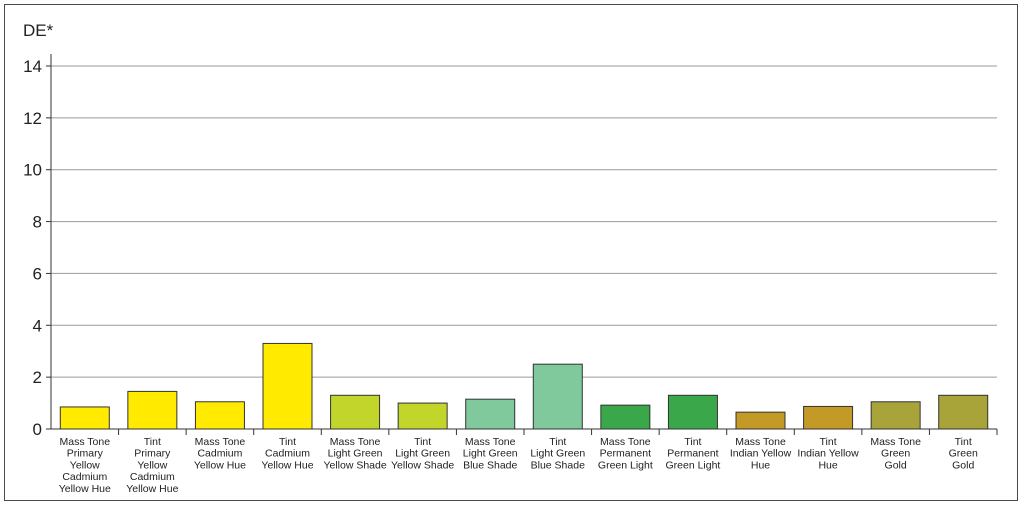  I want to click on x-category-label: Tint Permanent Green Light, so click(692, 453).